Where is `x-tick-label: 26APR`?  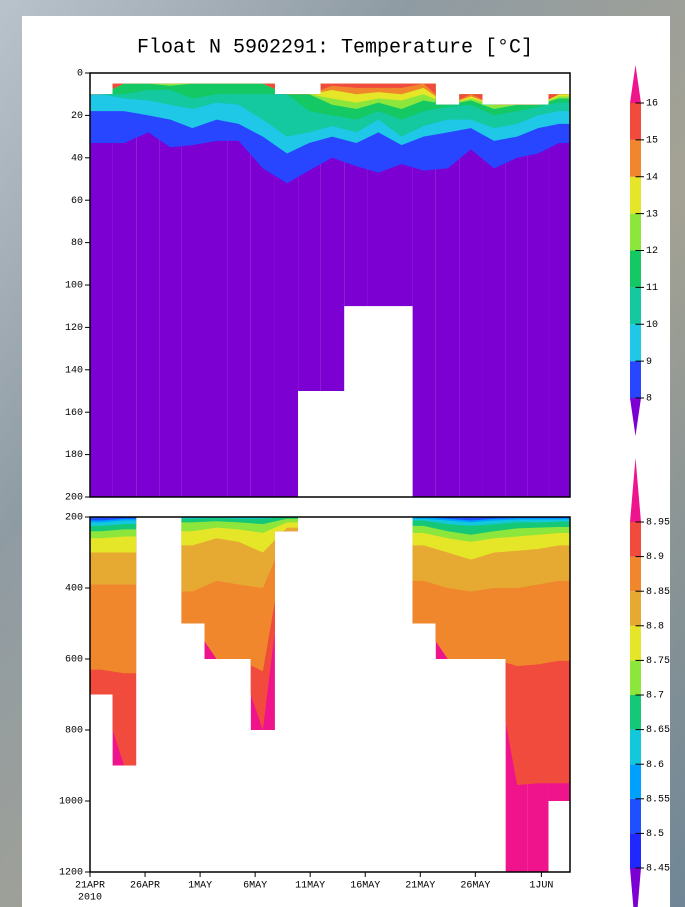 x-tick-label: 26APR is located at coordinates (145, 886).